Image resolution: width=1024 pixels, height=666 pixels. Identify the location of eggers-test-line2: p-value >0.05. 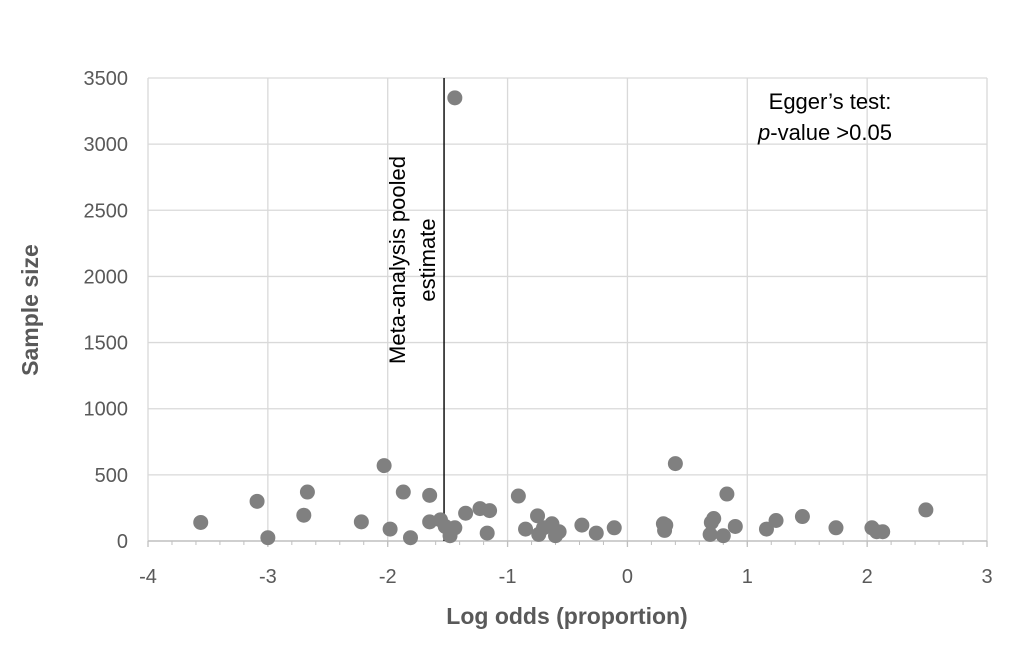
(824, 132).